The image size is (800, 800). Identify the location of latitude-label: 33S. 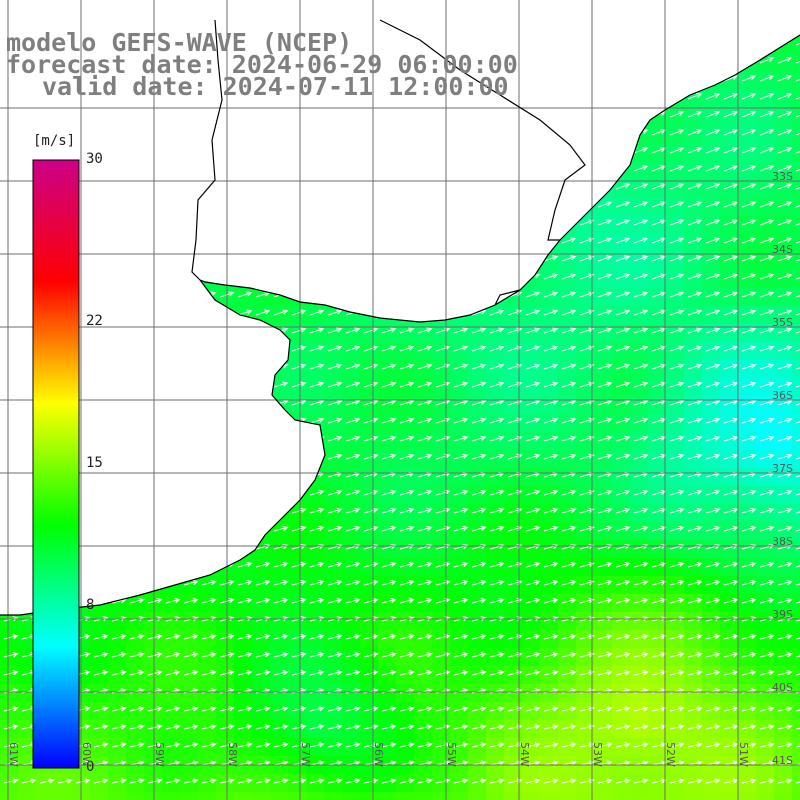
(782, 176).